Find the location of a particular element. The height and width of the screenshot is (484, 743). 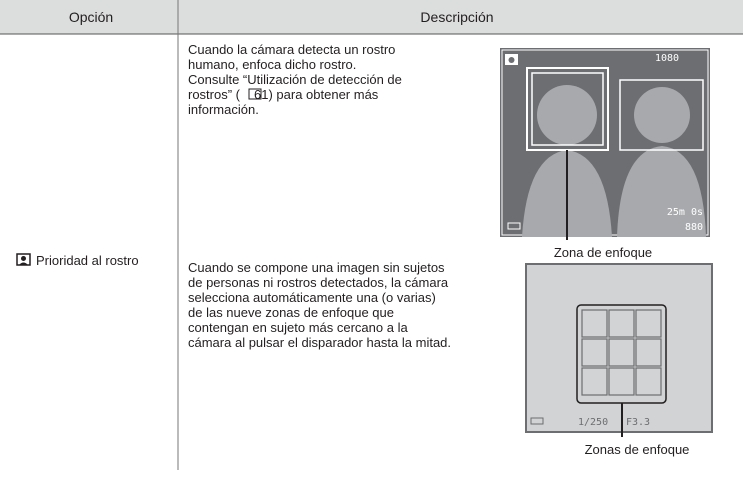

text-line: Cuando se compone una imagen sin sujetos is located at coordinates (316, 267).